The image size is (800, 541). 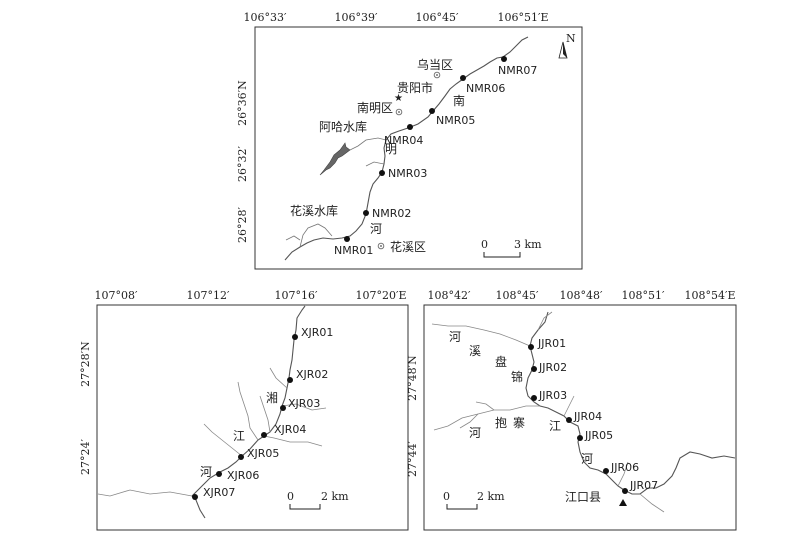 I want to click on site-label: JJR04, so click(x=587, y=416).